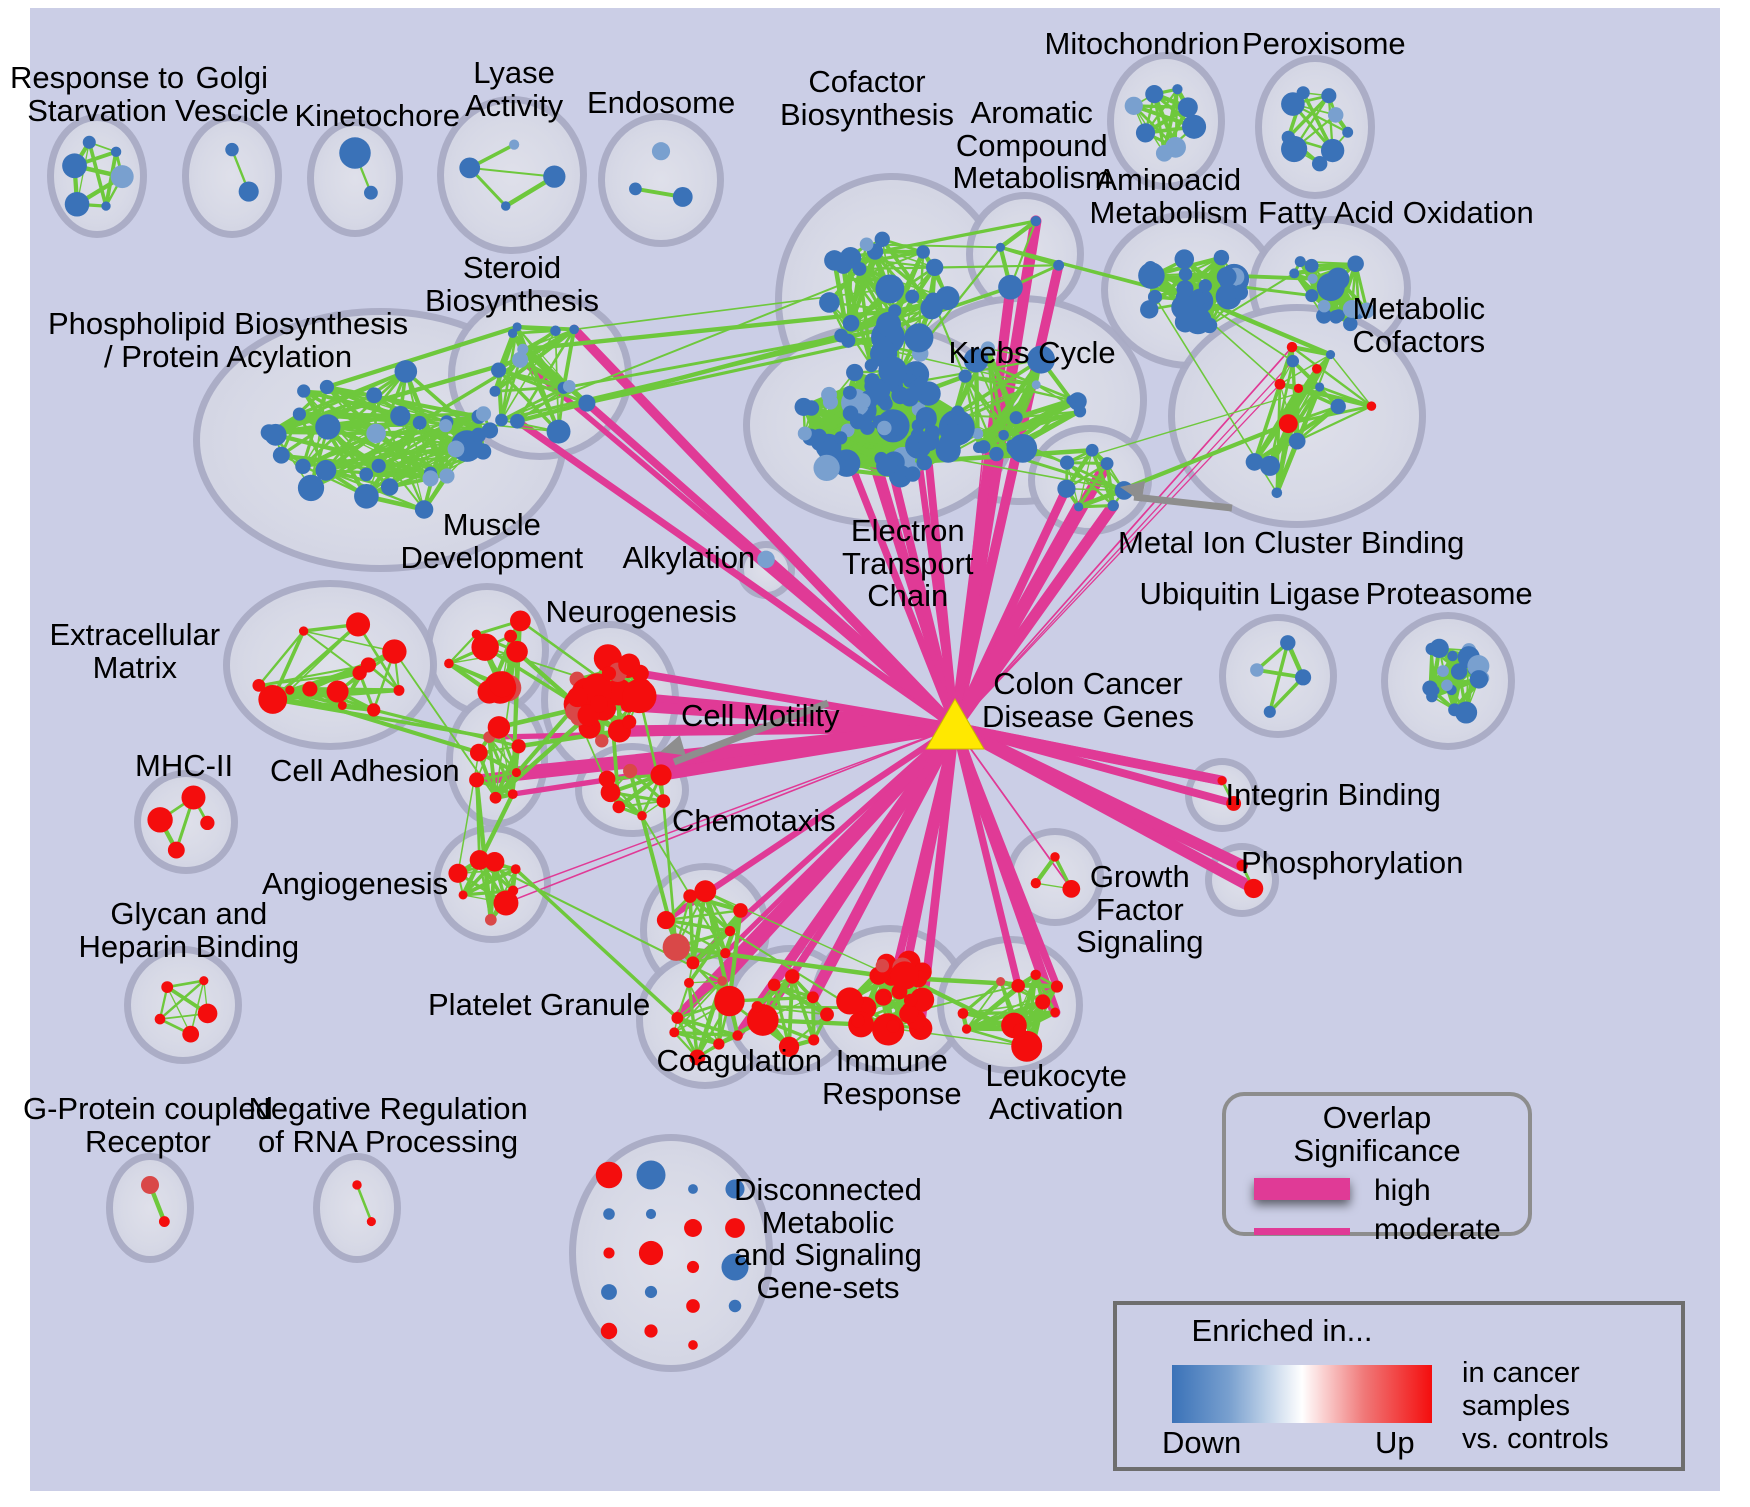 This screenshot has width=1750, height=1507. What do you see at coordinates (388, 1125) in the screenshot?
I see `cluster-label-negative-regulation-rna-processing: Negative Regulation of RNA Processing` at bounding box center [388, 1125].